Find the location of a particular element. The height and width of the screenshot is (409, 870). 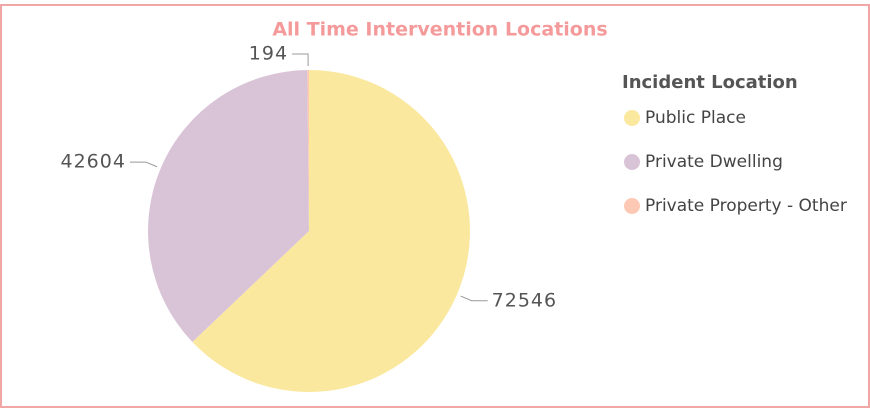

legend-label: Public Place is located at coordinates (695, 118).